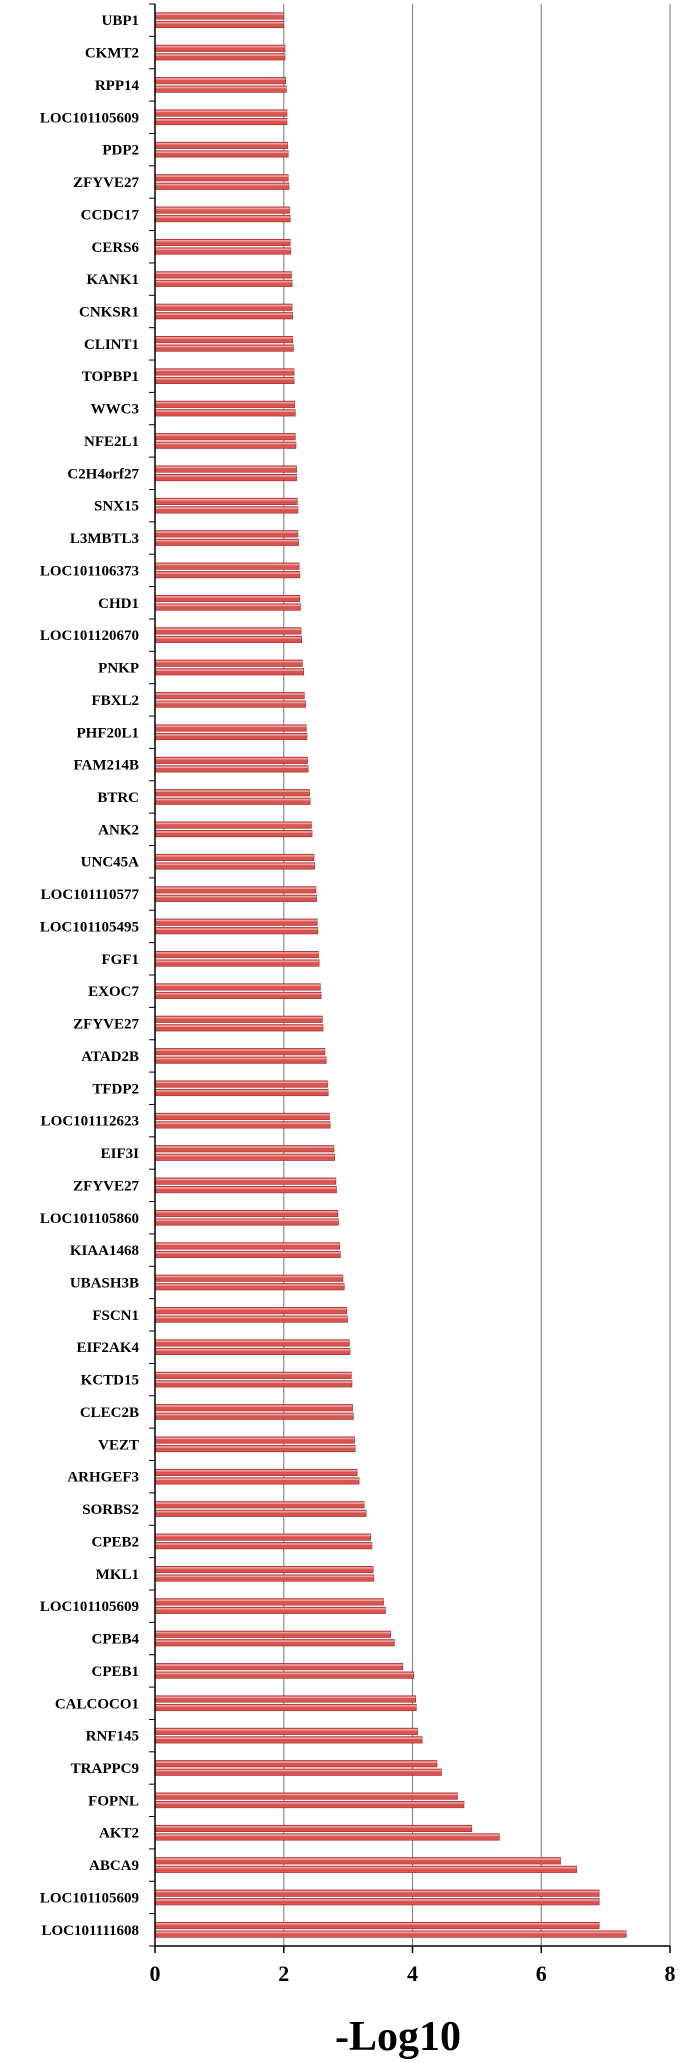  I want to click on category-label: KCTD15, so click(110, 1381).